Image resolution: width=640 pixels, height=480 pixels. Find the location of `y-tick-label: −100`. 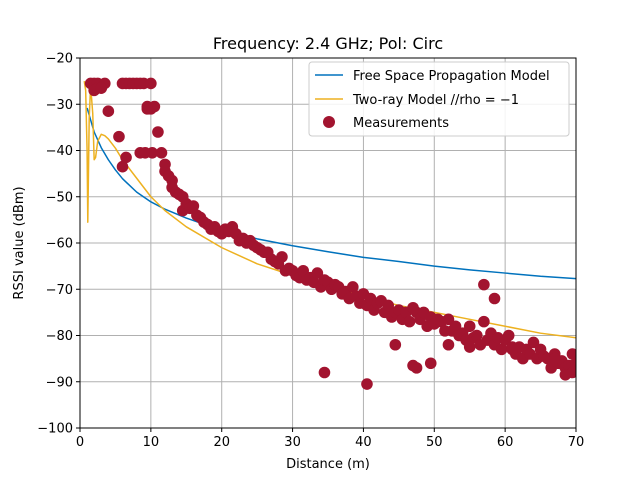

y-tick-label: −100 is located at coordinates (55, 429).